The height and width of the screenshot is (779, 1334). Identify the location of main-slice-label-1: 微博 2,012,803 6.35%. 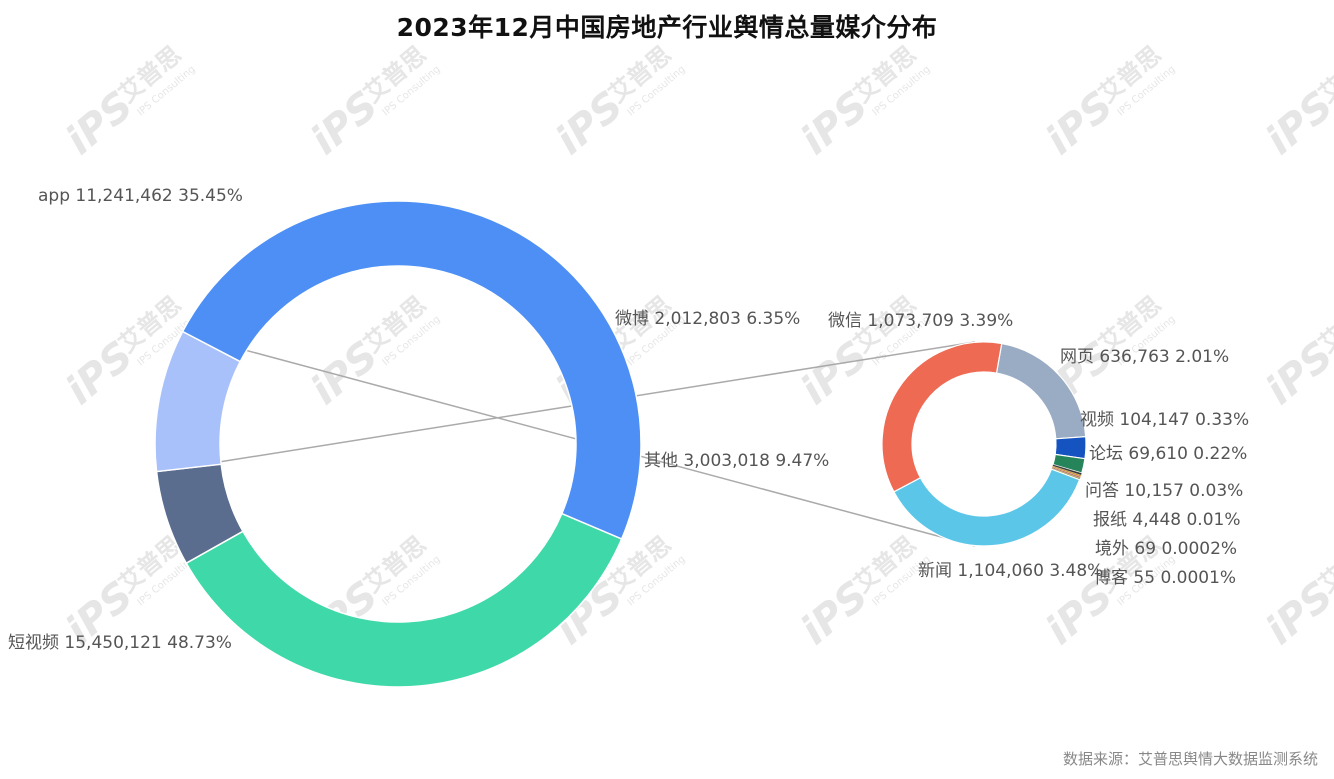
(707, 319).